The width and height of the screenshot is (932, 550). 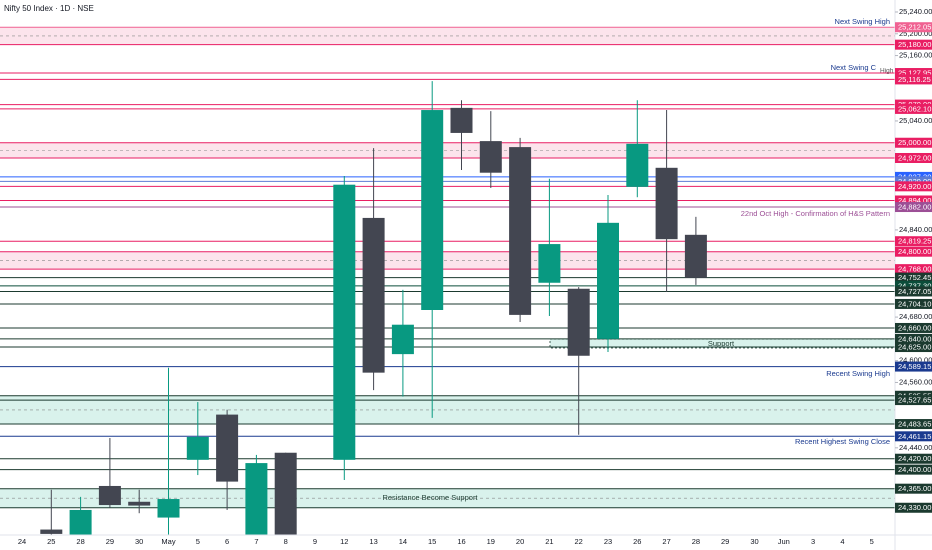 What do you see at coordinates (51, 541) in the screenshot?
I see `x-tick-label: 25` at bounding box center [51, 541].